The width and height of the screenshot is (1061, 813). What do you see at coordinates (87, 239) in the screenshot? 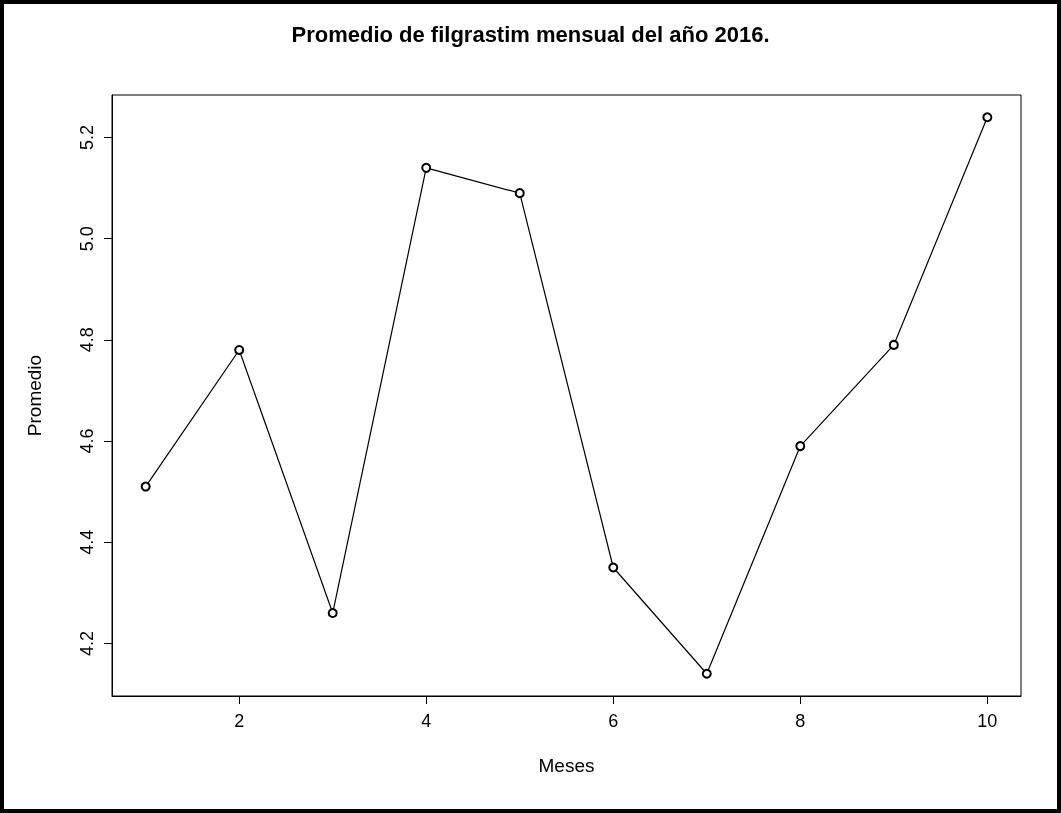
I see `y-tick-label: 5.0` at bounding box center [87, 239].